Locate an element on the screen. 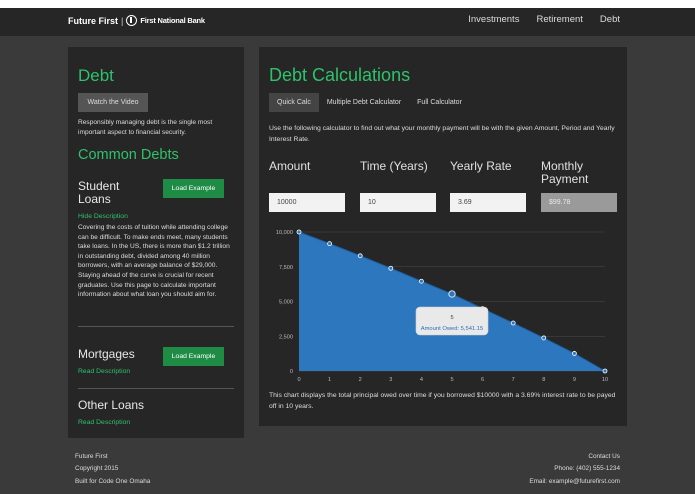  amount-label: Amount is located at coordinates (290, 166).